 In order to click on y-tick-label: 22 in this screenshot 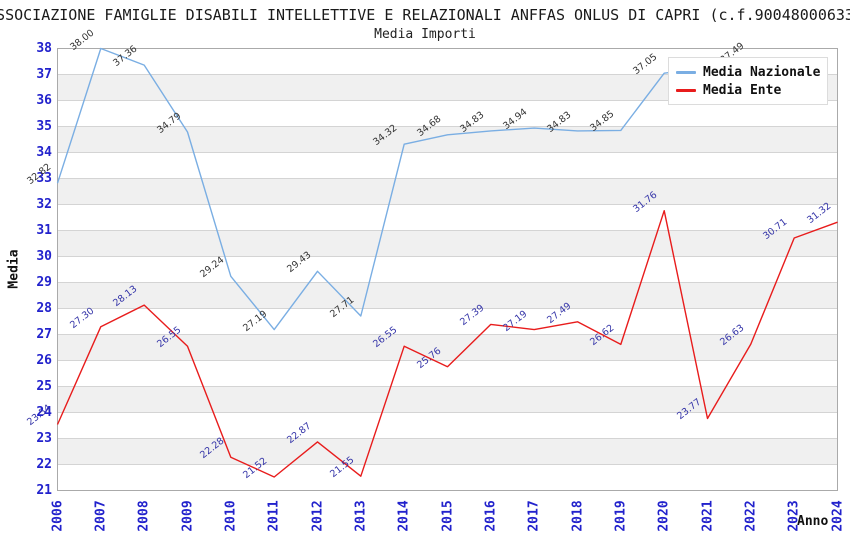, I will do `click(44, 464)`.